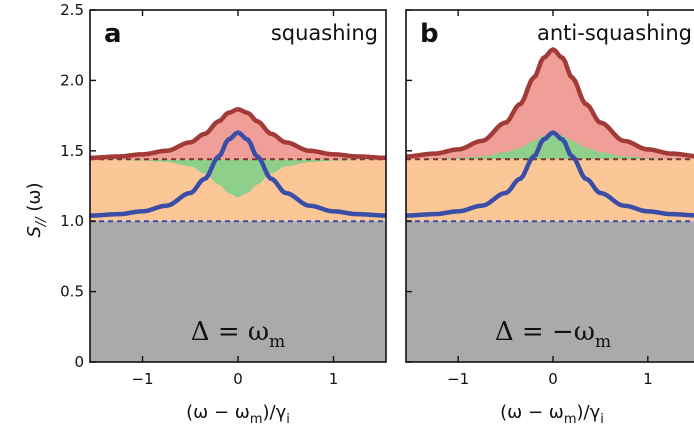 The height and width of the screenshot is (429, 694). Describe the element at coordinates (429, 34) in the screenshot. I see `panel-letter-b: b` at that location.